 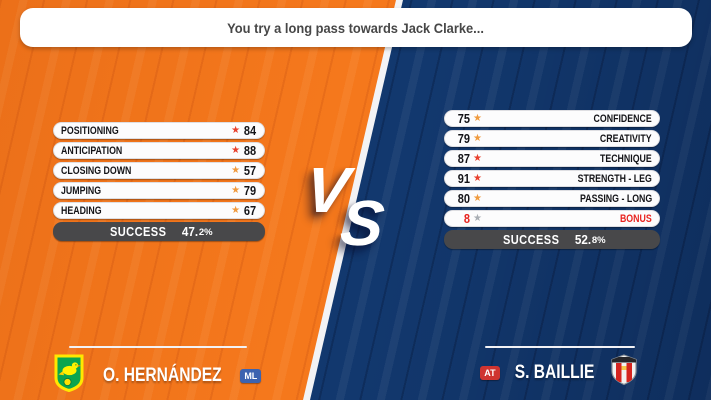 I want to click on defender-success-bar: SUCCESS 52. 8%, so click(x=552, y=239).